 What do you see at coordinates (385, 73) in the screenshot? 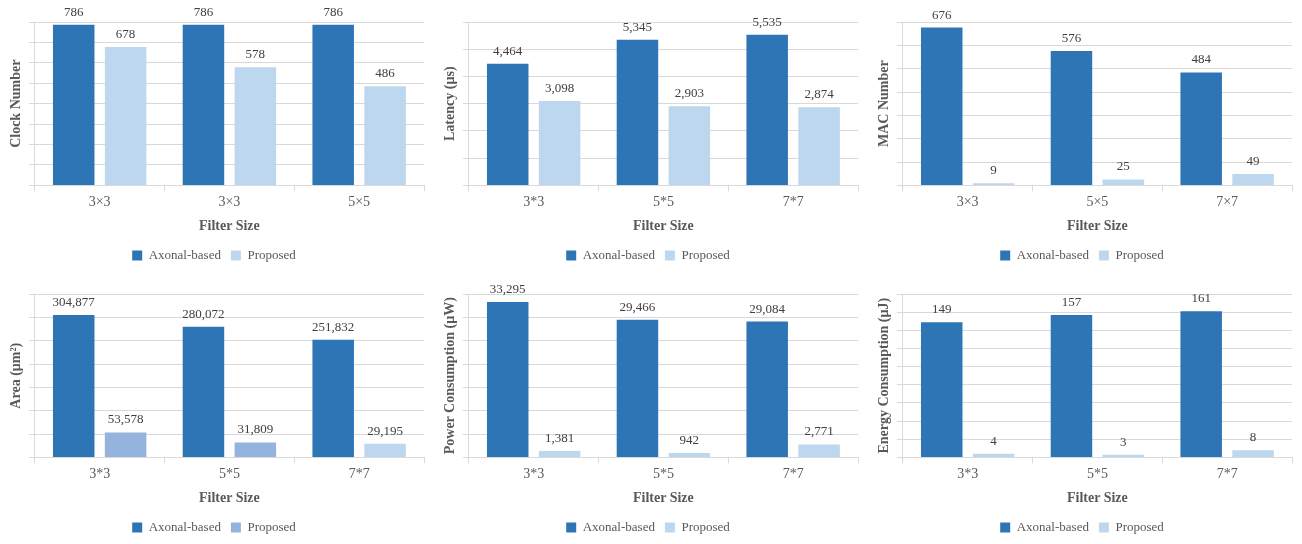
I see `data-label: 486` at bounding box center [385, 73].